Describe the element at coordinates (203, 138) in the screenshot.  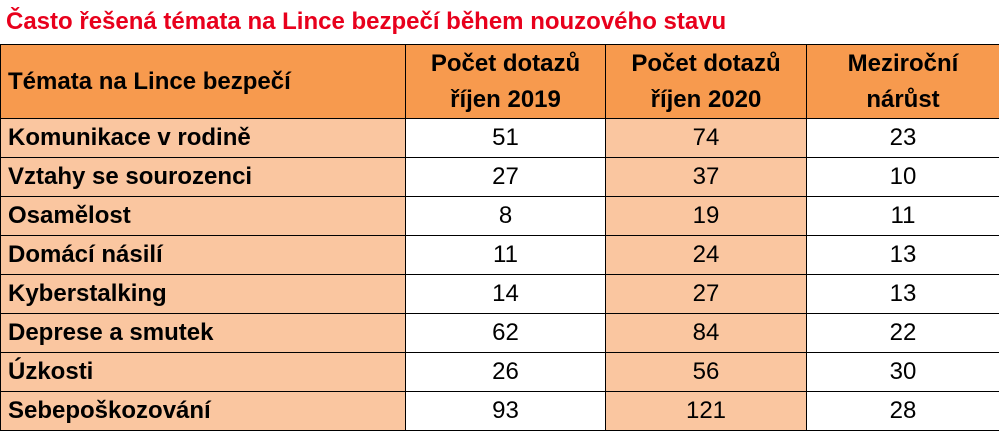
I see `topic-cell: Komunikace v rodině` at that location.